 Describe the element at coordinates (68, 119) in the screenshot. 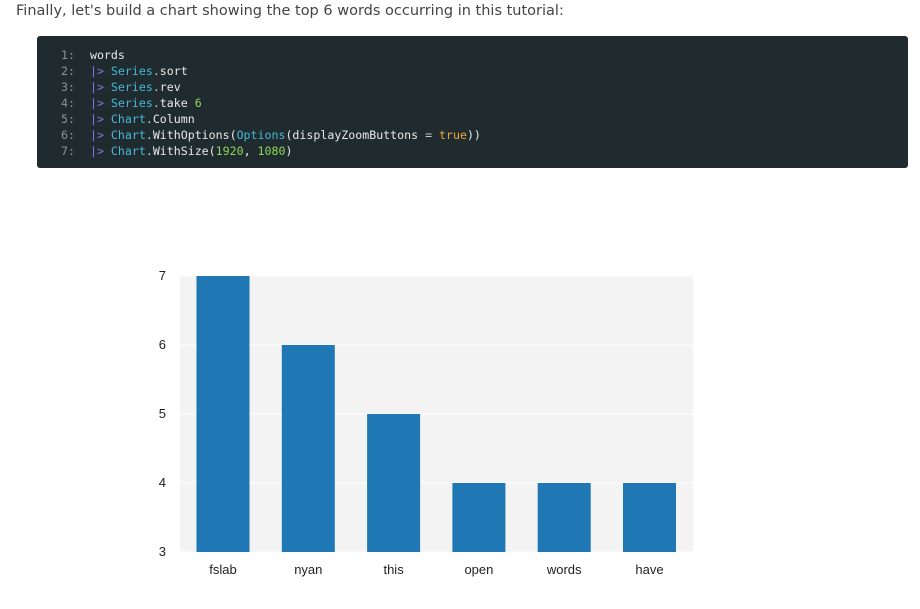

I see `line-number: 5:` at that location.